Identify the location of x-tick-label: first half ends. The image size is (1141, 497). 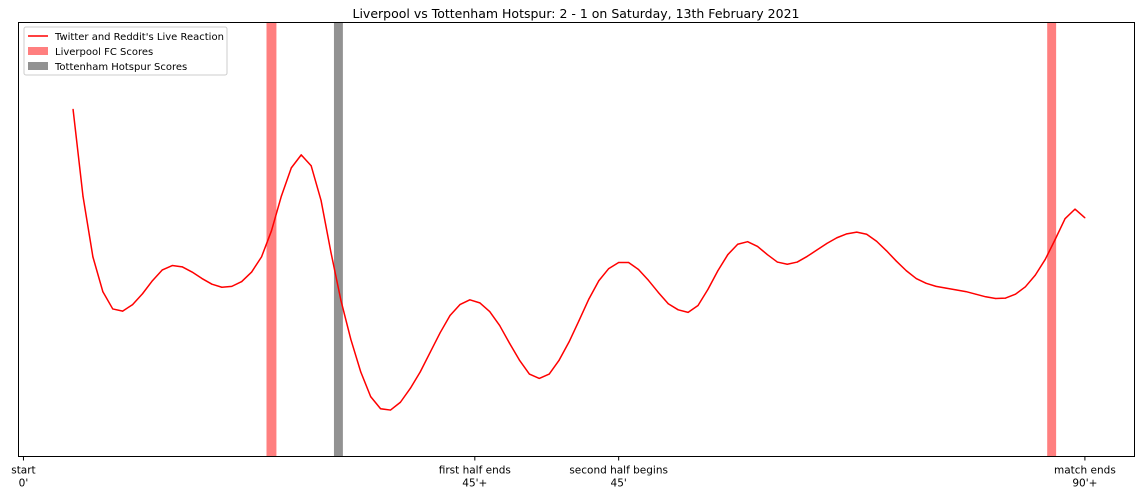
(475, 471).